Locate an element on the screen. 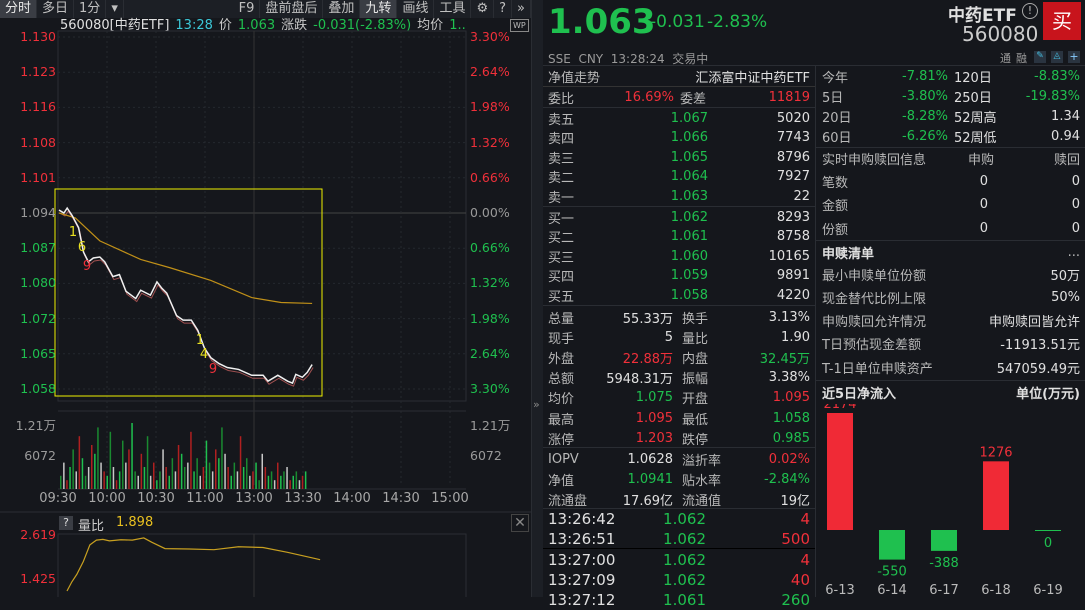 The width and height of the screenshot is (1085, 610). stat-label: 跌停 is located at coordinates (695, 440).